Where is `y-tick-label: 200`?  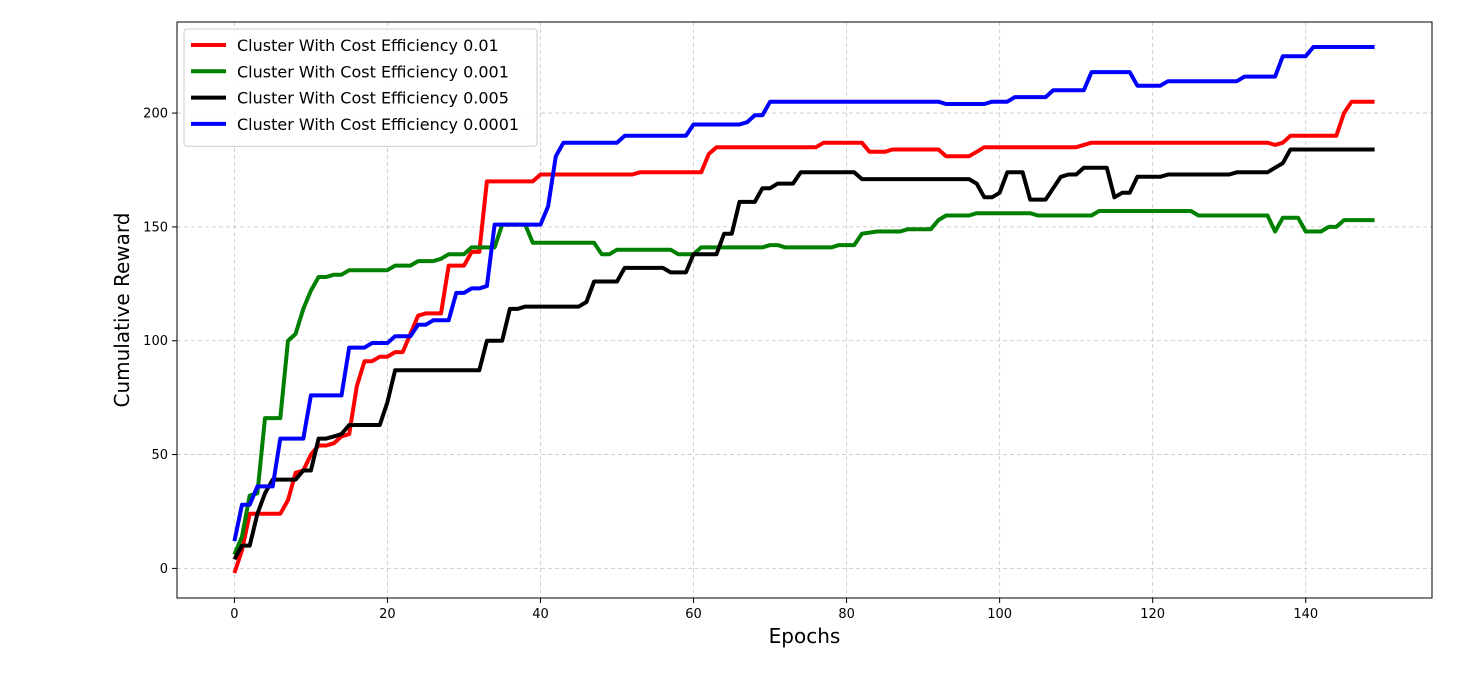
y-tick-label: 200 is located at coordinates (155, 114).